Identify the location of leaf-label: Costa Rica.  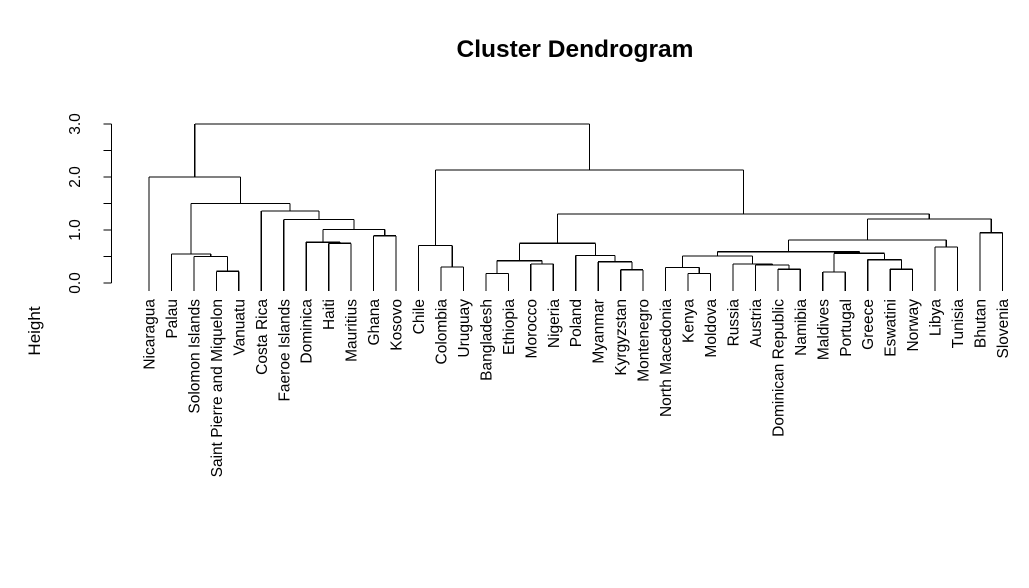
(262, 337).